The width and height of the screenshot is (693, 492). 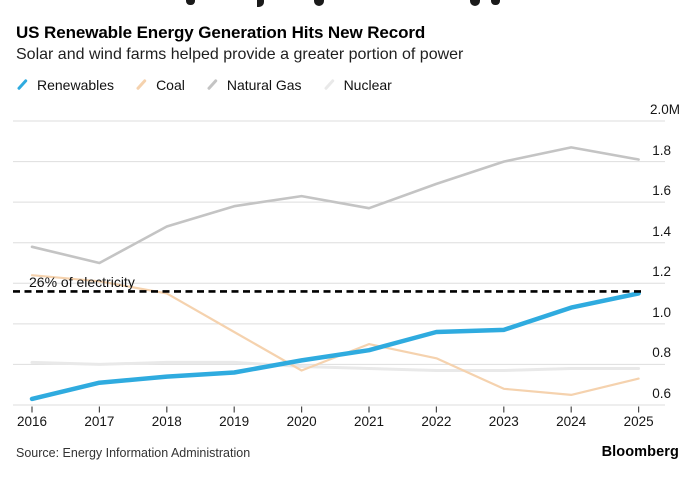 I want to click on legend-label: Coal, so click(x=170, y=85).